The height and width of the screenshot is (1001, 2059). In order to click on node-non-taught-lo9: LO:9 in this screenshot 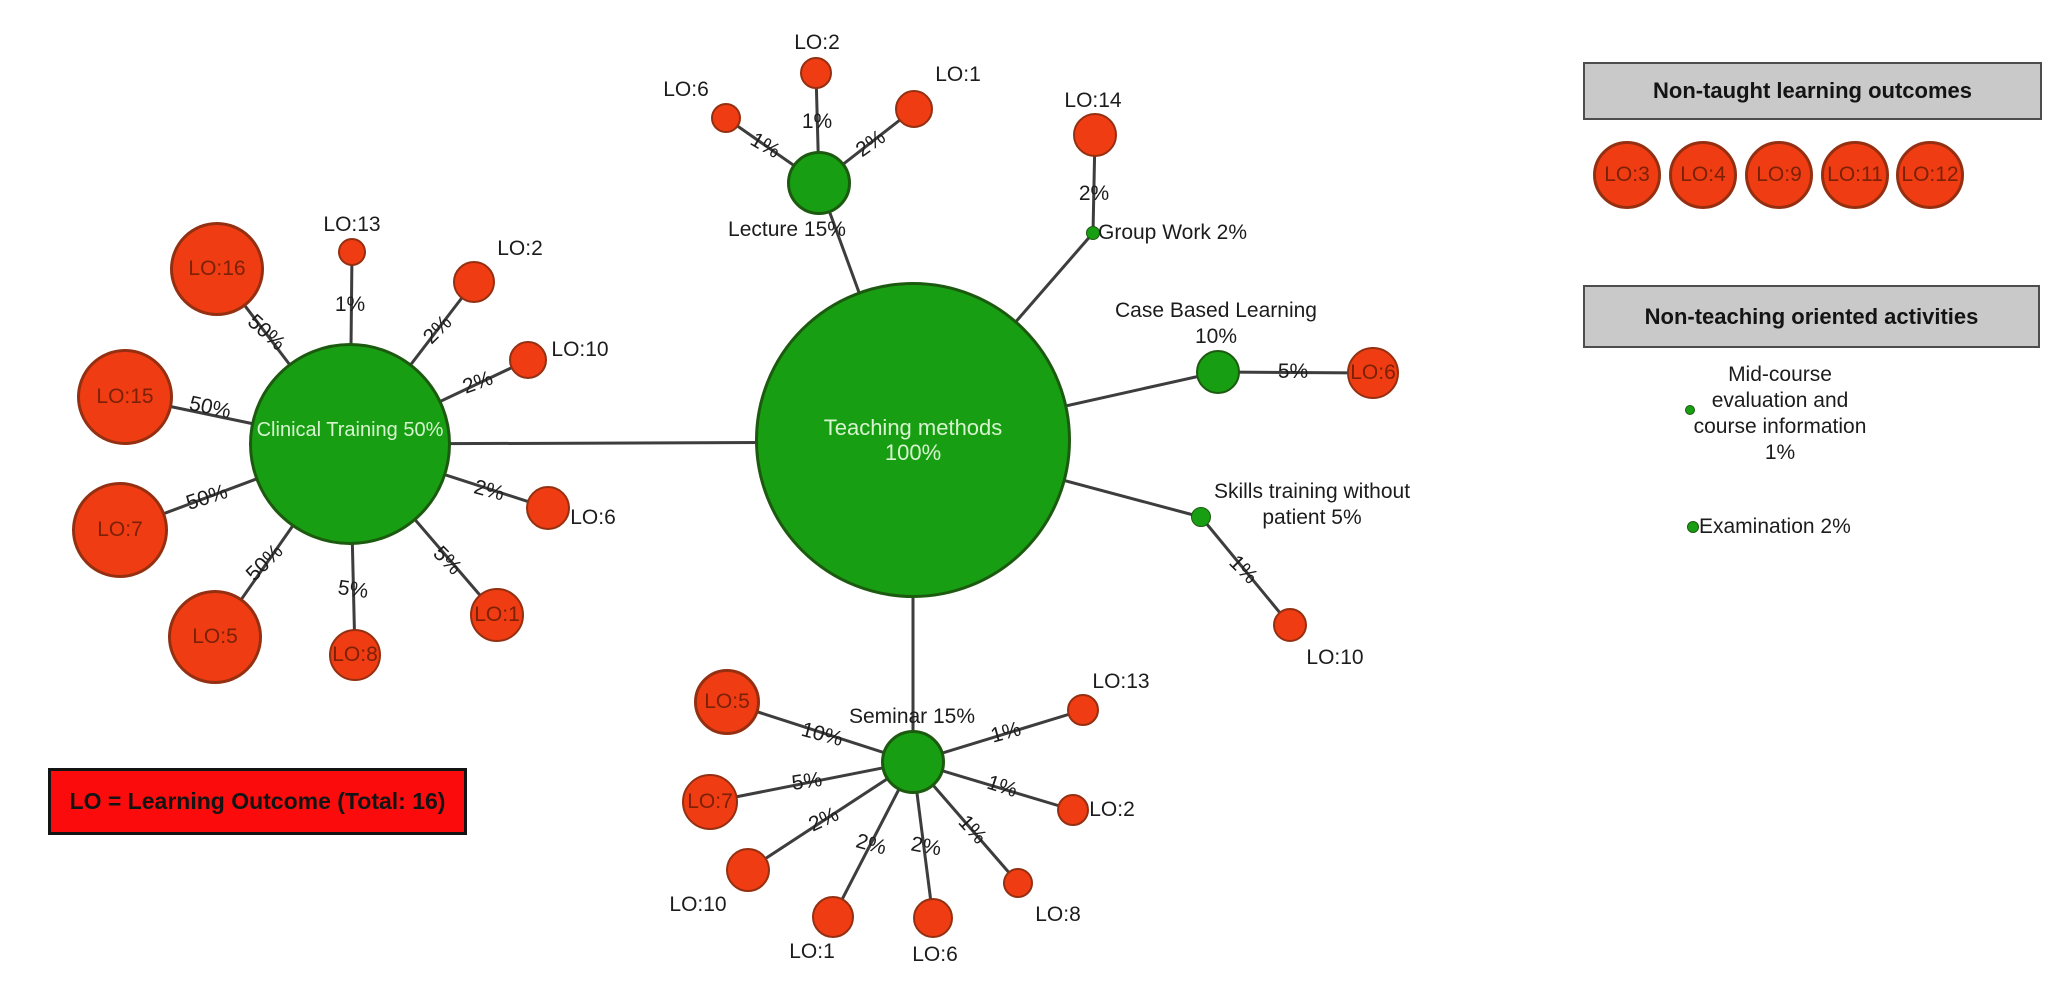, I will do `click(1779, 175)`.